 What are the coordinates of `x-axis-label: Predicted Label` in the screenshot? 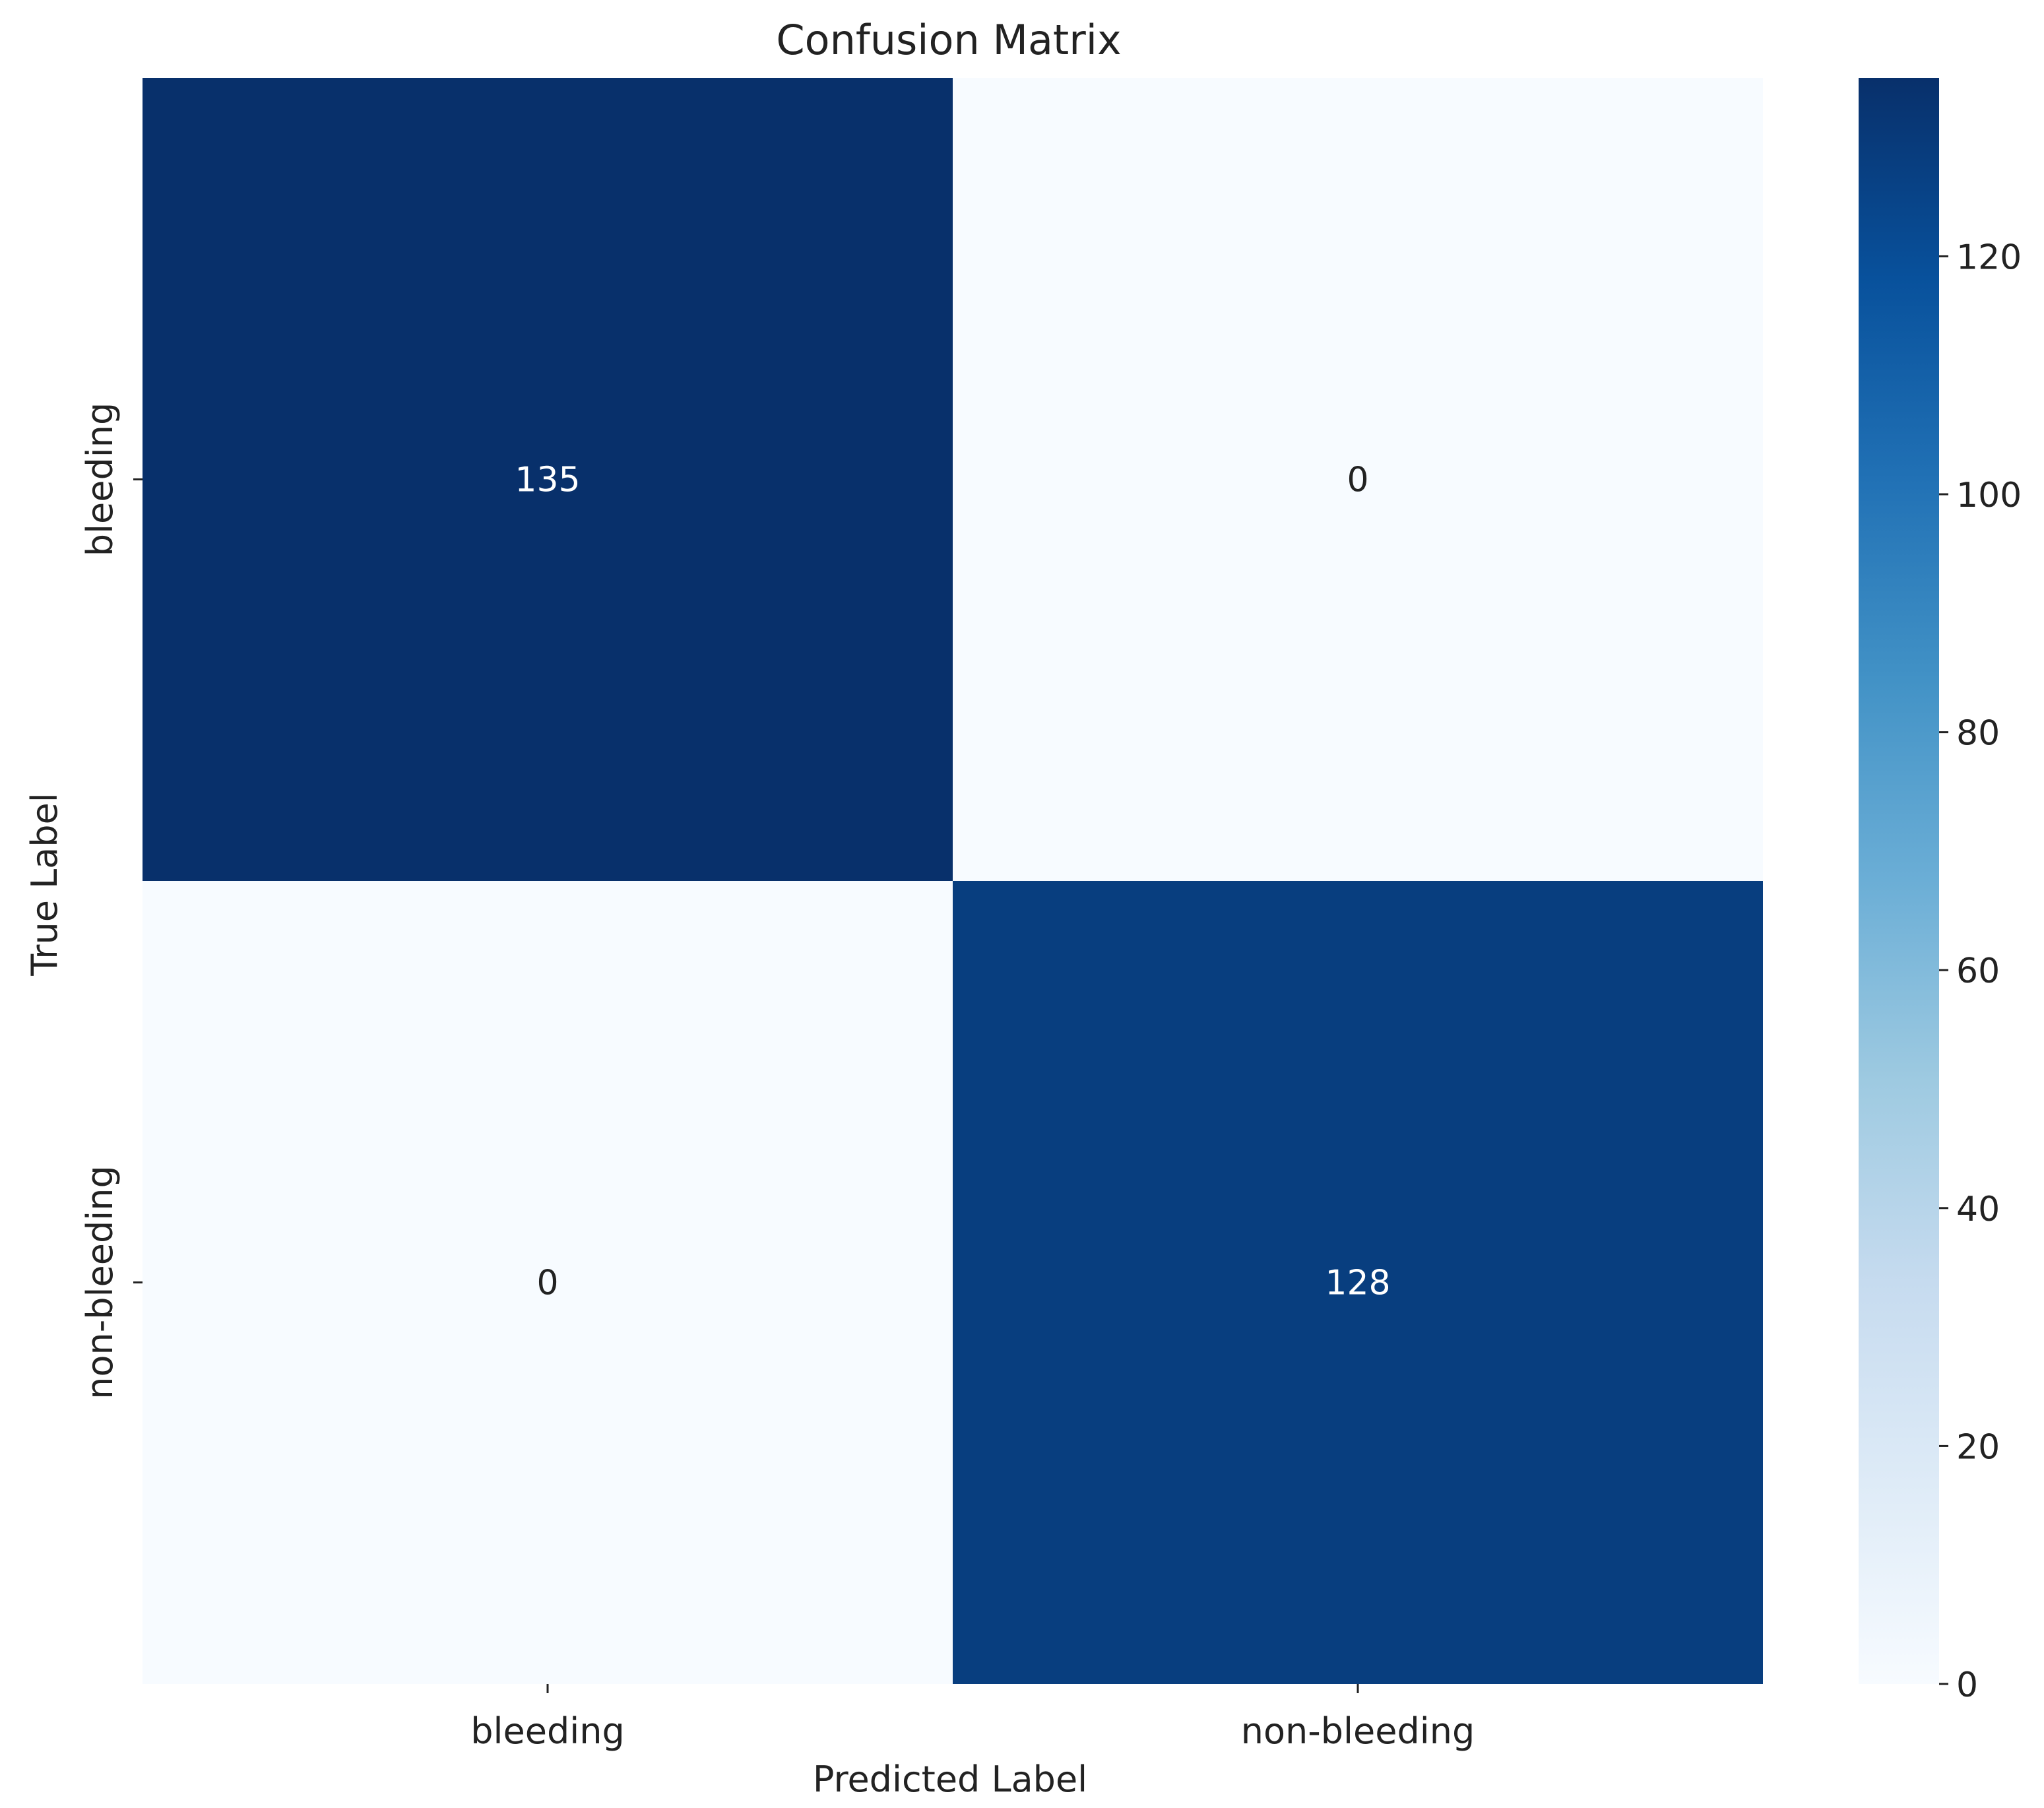 It's located at (950, 1779).